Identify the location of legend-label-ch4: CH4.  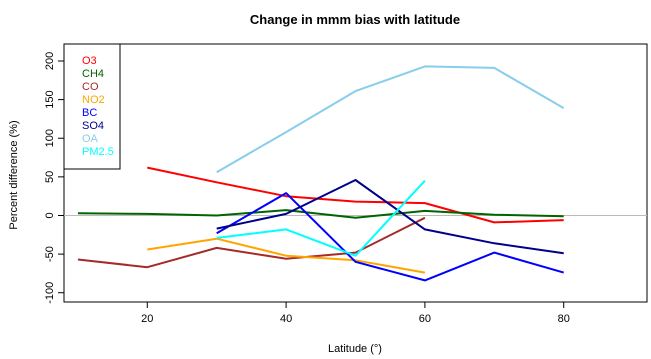
(93, 74).